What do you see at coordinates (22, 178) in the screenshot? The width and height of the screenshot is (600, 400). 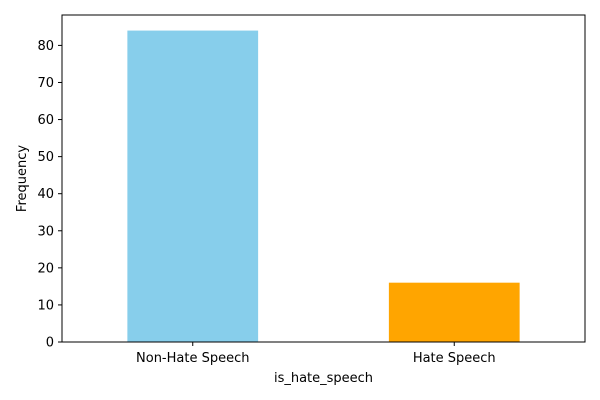 I see `y-axis-label: Frequency` at bounding box center [22, 178].